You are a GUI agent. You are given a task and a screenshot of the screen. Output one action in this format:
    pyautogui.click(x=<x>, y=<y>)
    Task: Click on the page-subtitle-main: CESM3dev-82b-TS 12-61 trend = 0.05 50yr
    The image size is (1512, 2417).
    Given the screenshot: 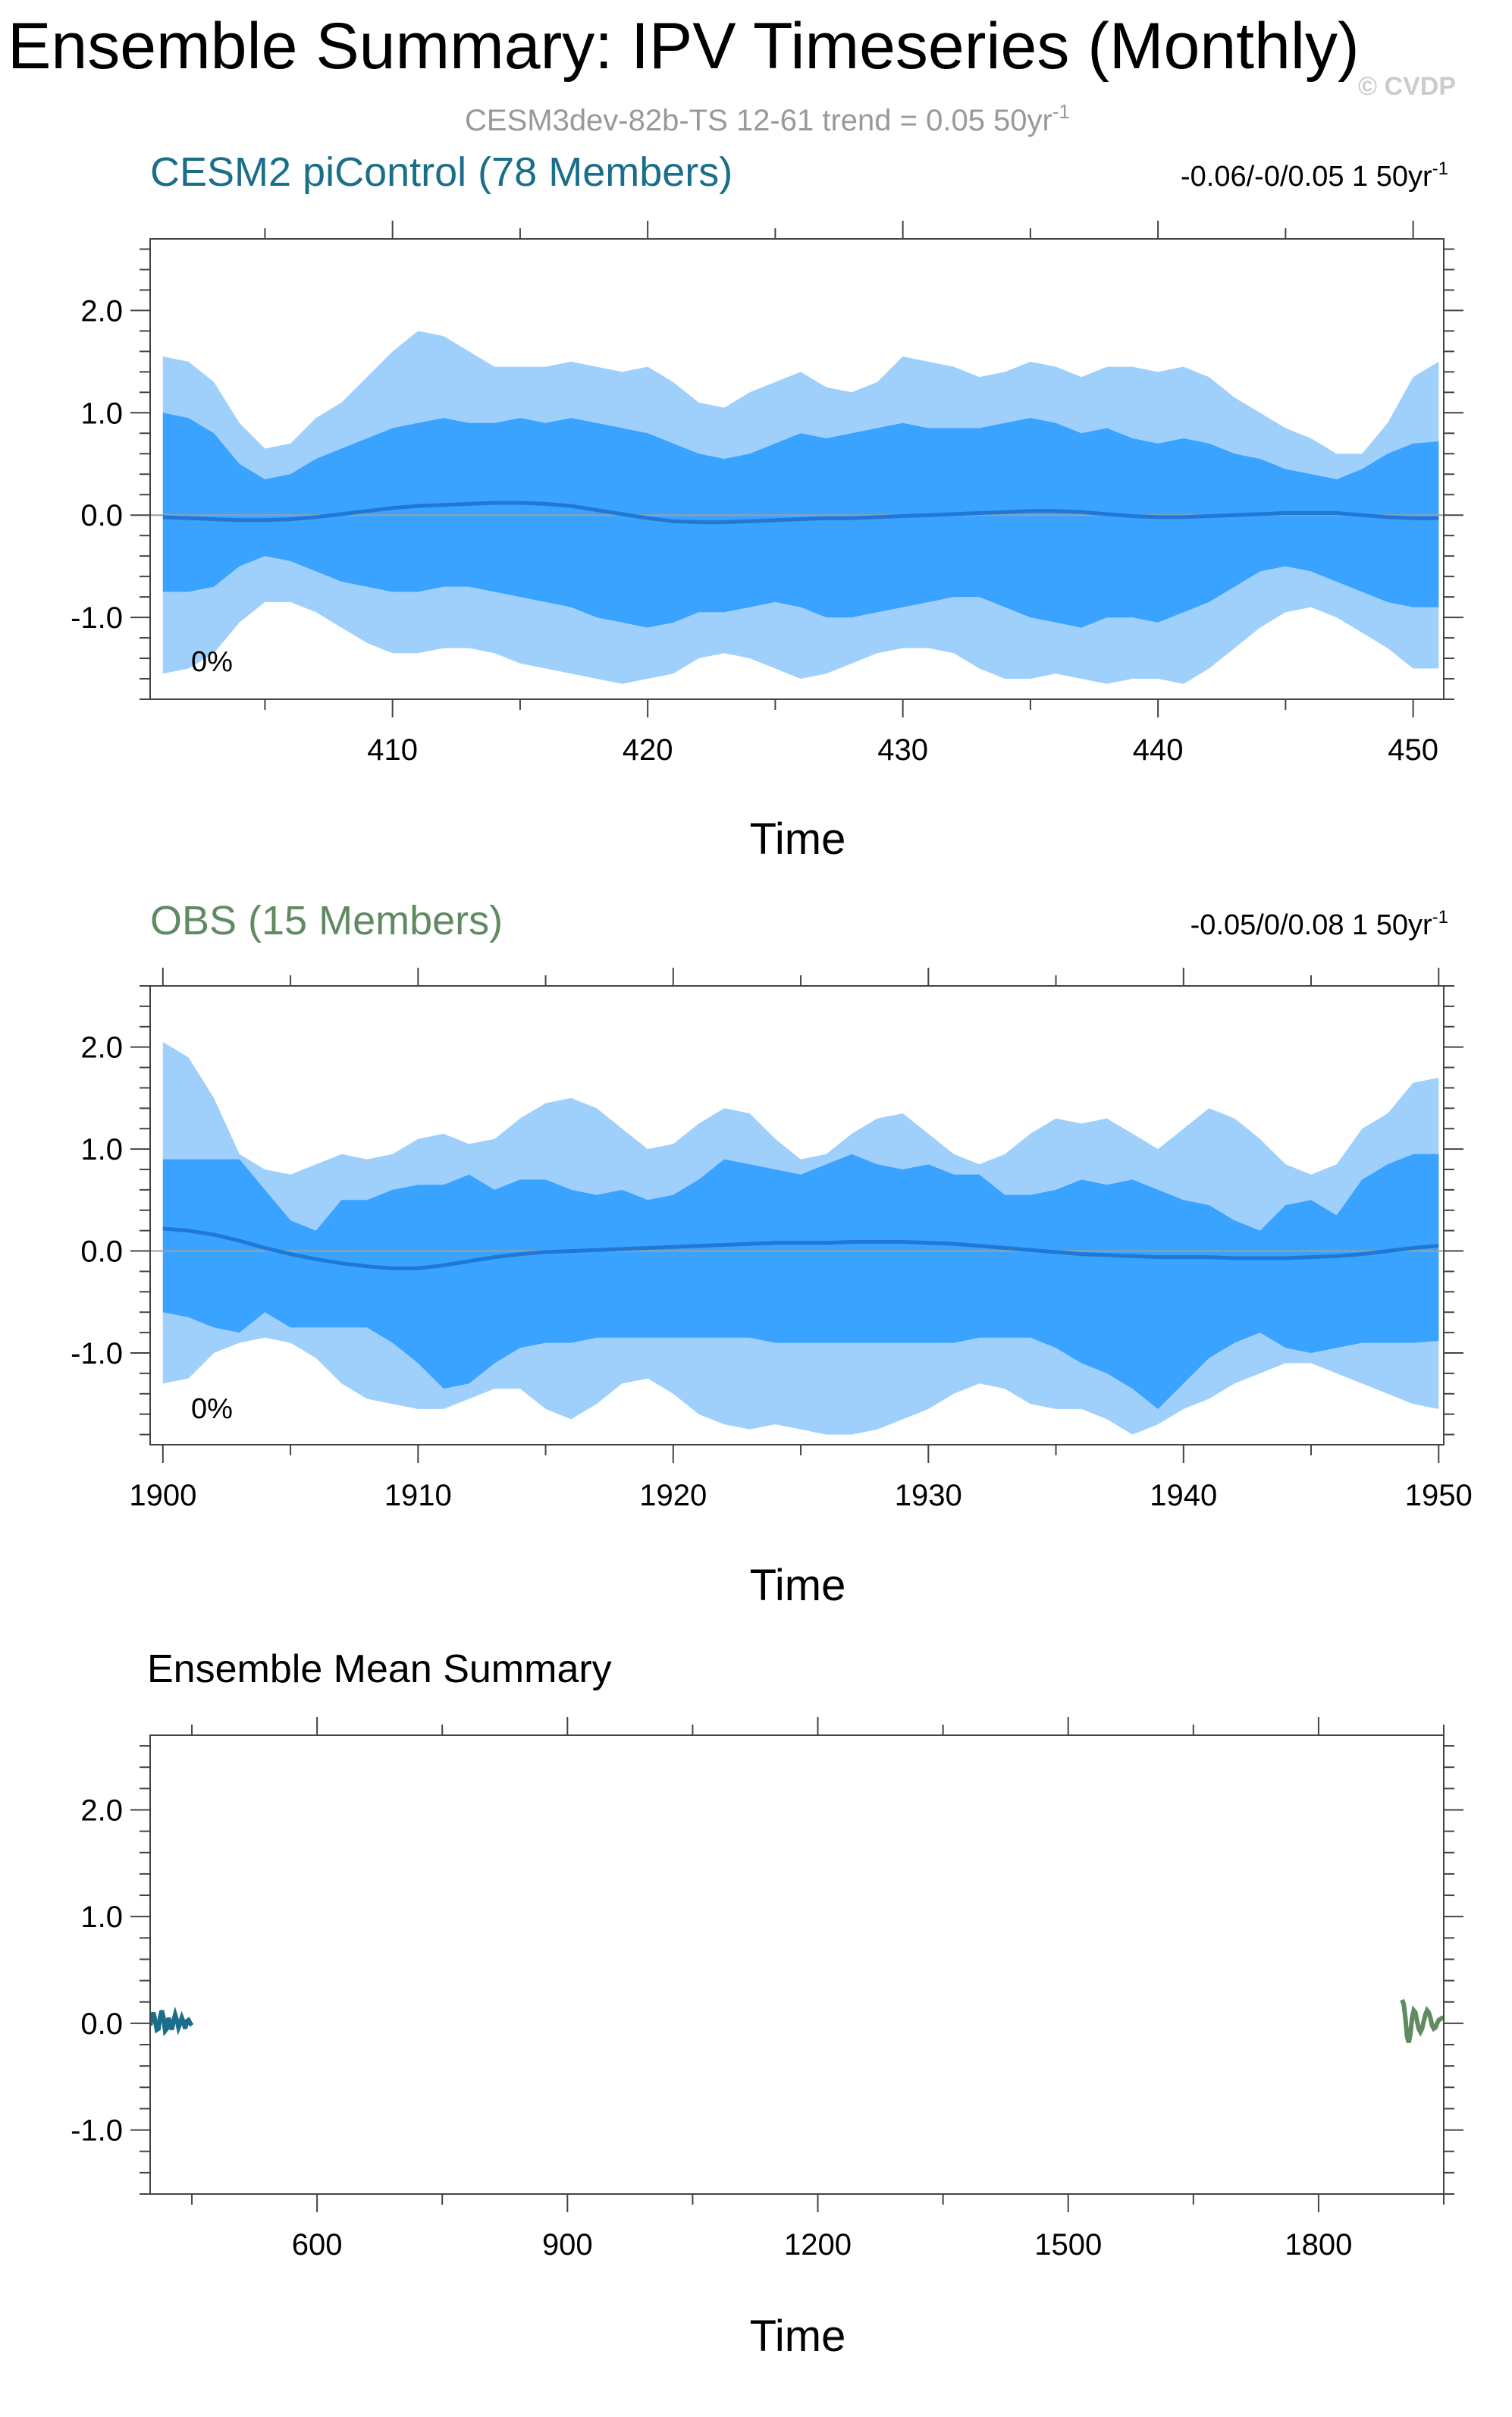 What is the action you would take?
    pyautogui.click(x=758, y=121)
    